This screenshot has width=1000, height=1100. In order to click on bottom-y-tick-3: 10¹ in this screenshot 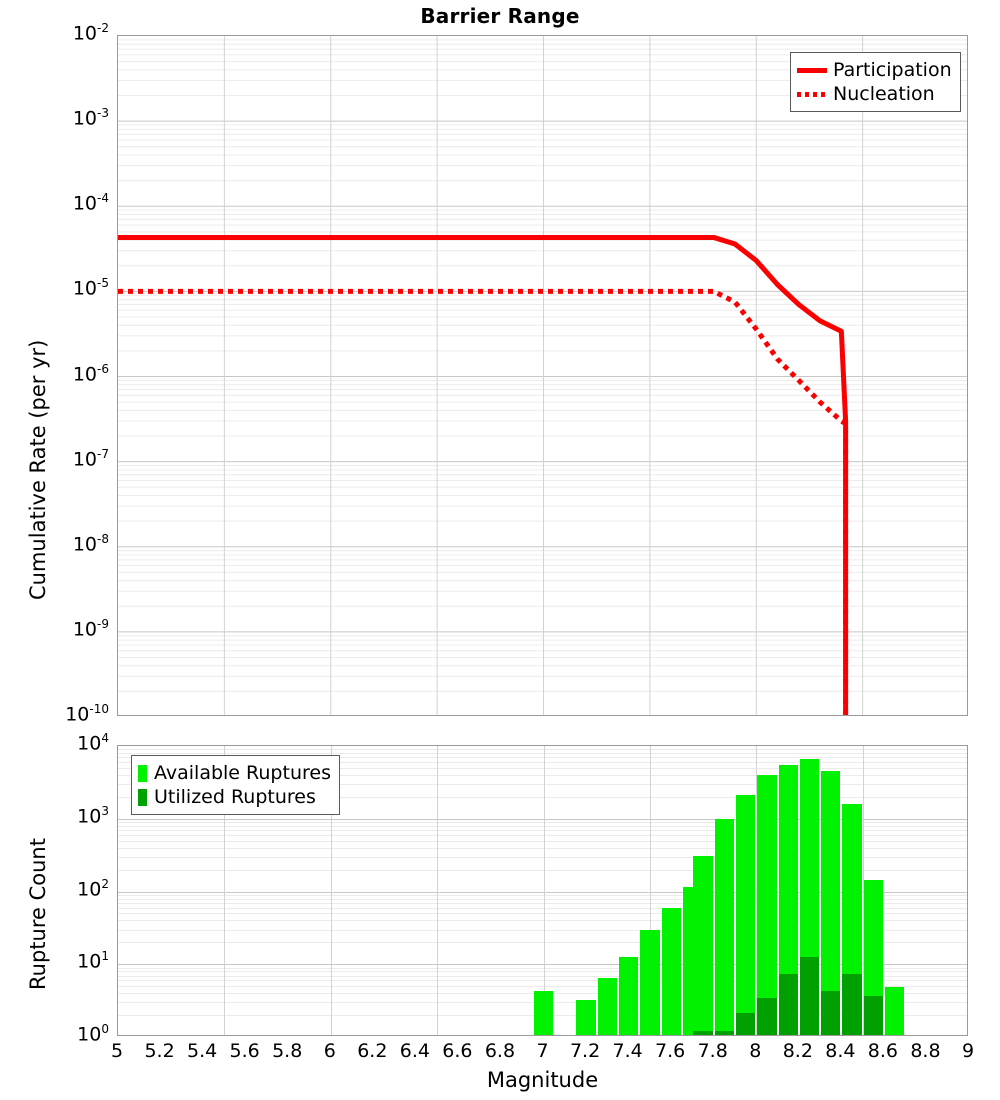, I will do `click(93, 961)`.